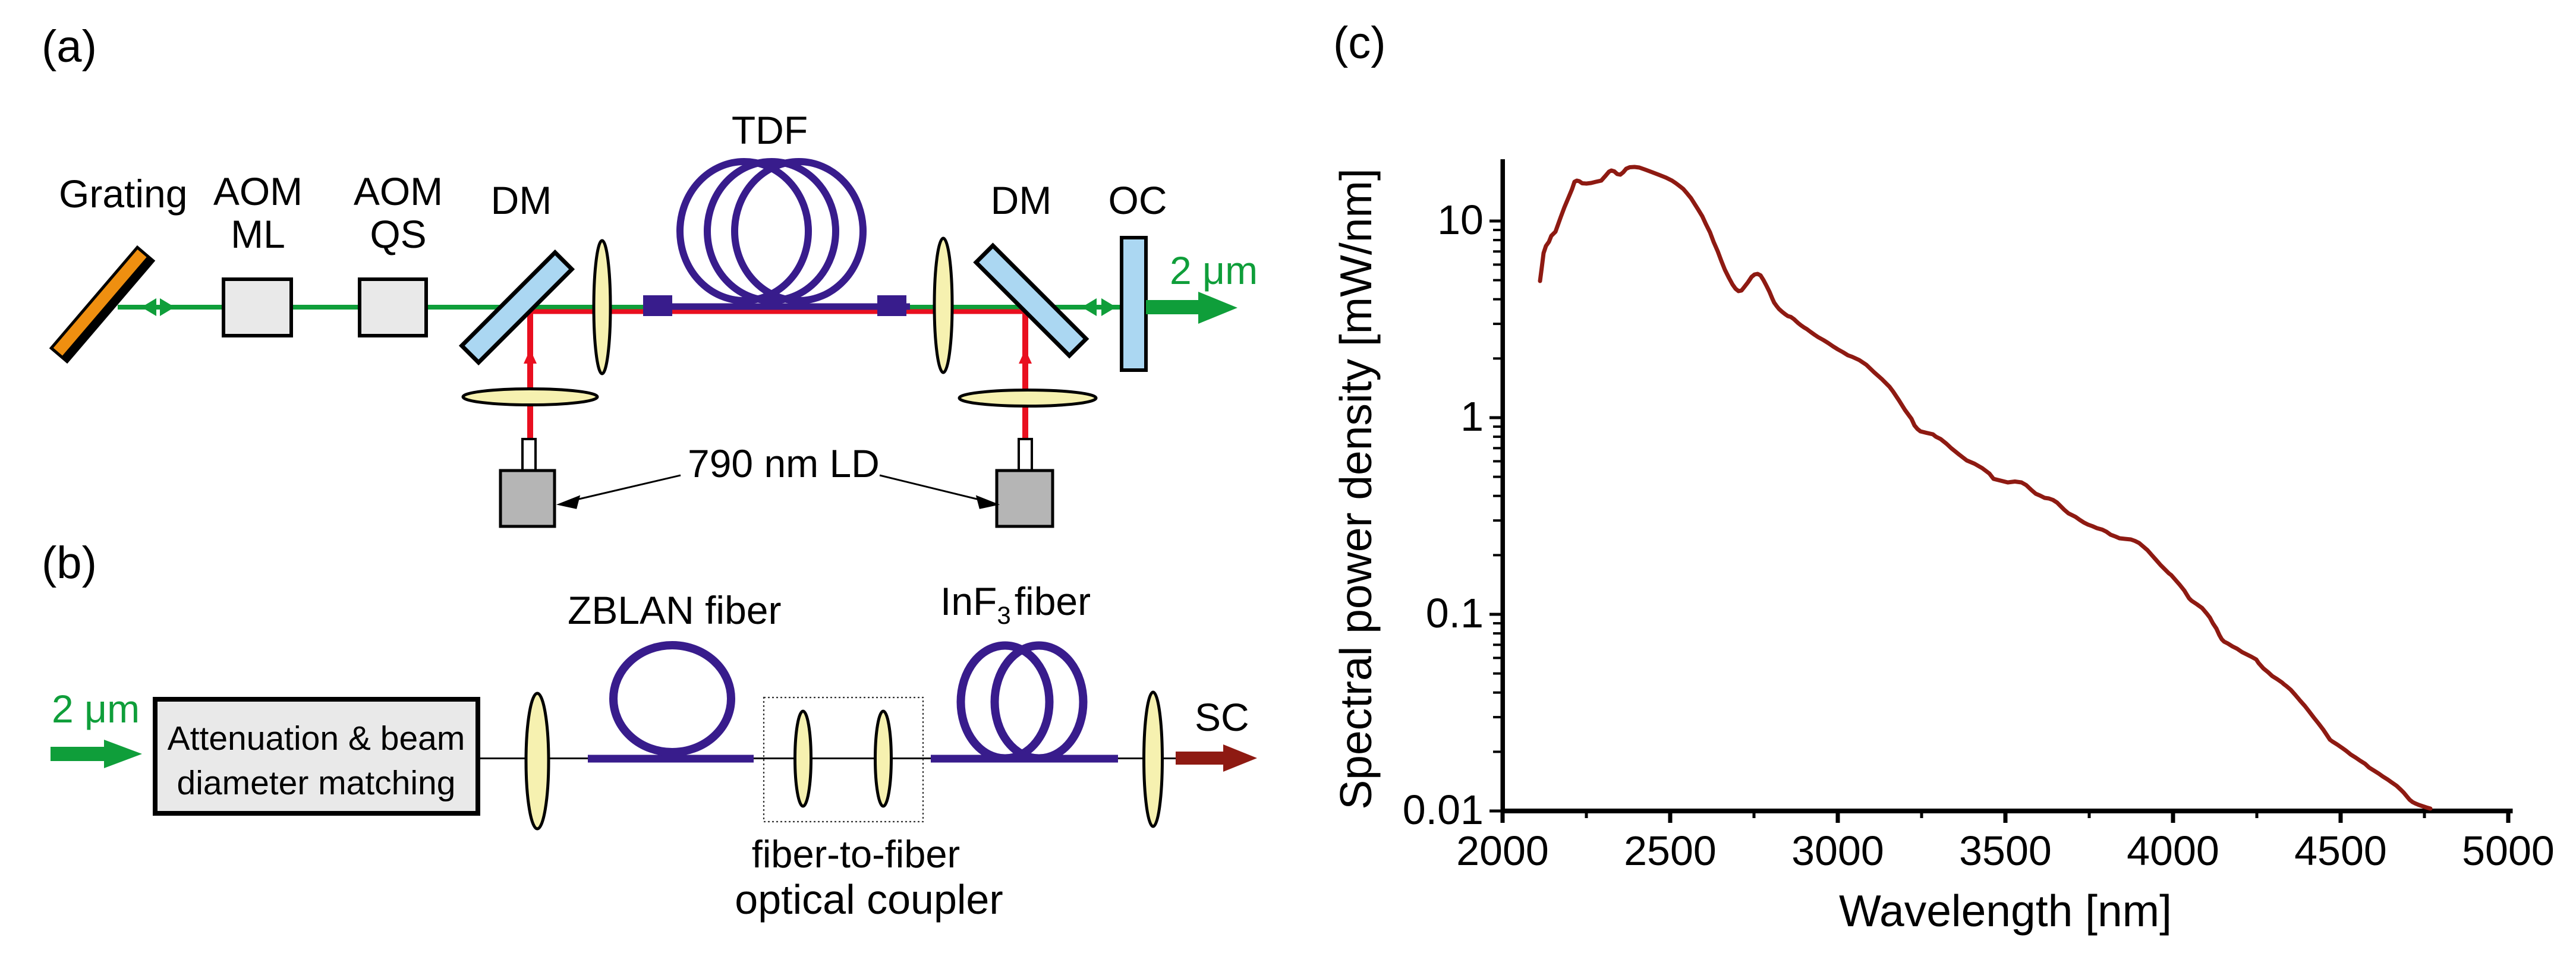 The width and height of the screenshot is (2576, 969). Describe the element at coordinates (856, 854) in the screenshot. I see `svg-text: fiber-to-fiber` at that location.